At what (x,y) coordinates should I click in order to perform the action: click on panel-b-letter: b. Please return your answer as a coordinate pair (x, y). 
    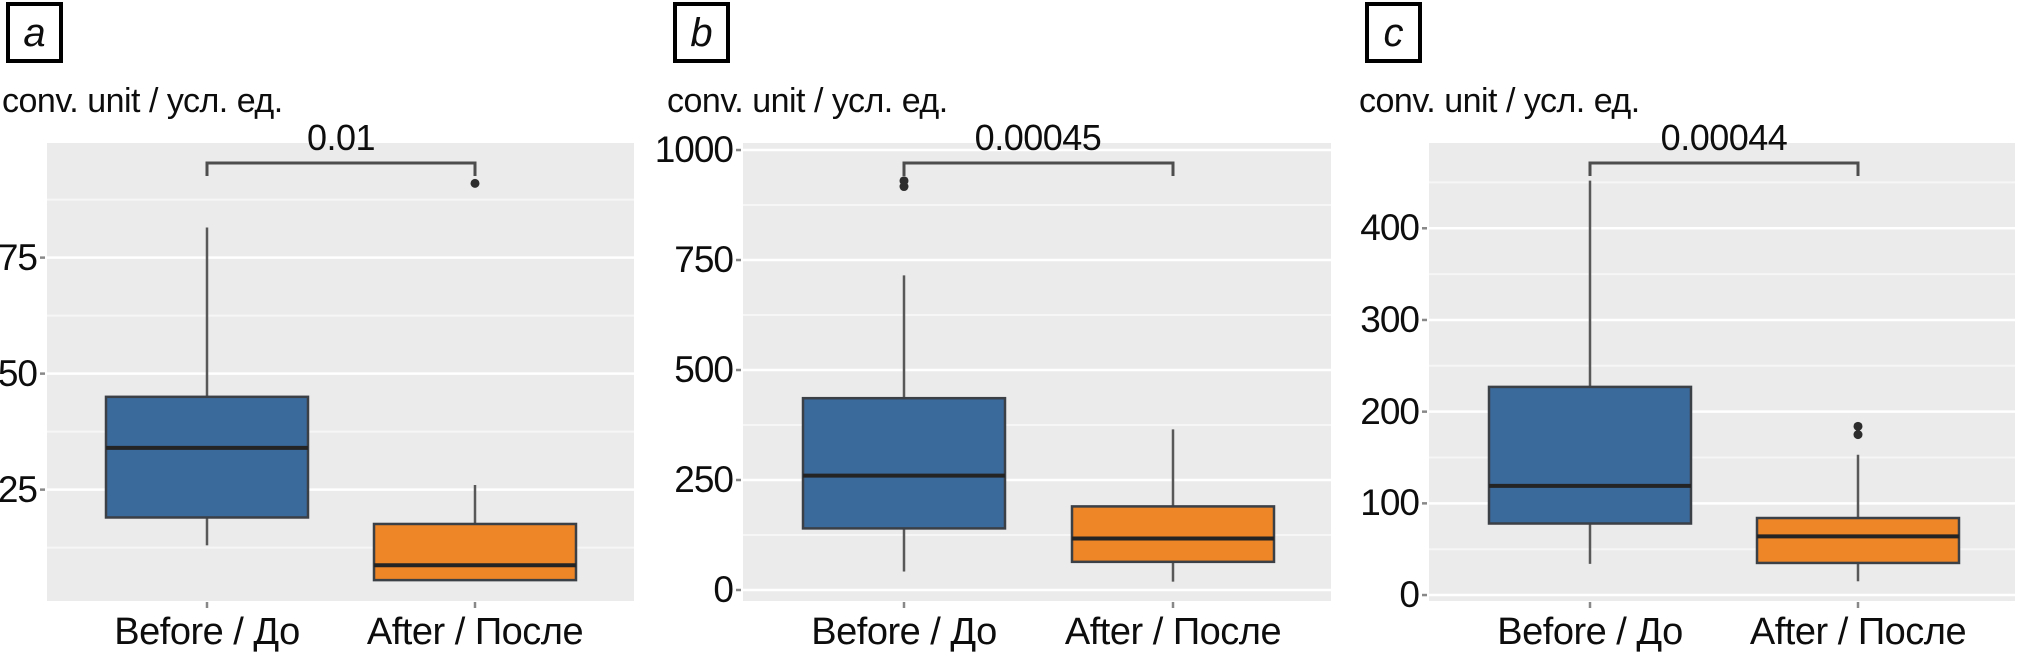
    Looking at the image, I should click on (701, 32).